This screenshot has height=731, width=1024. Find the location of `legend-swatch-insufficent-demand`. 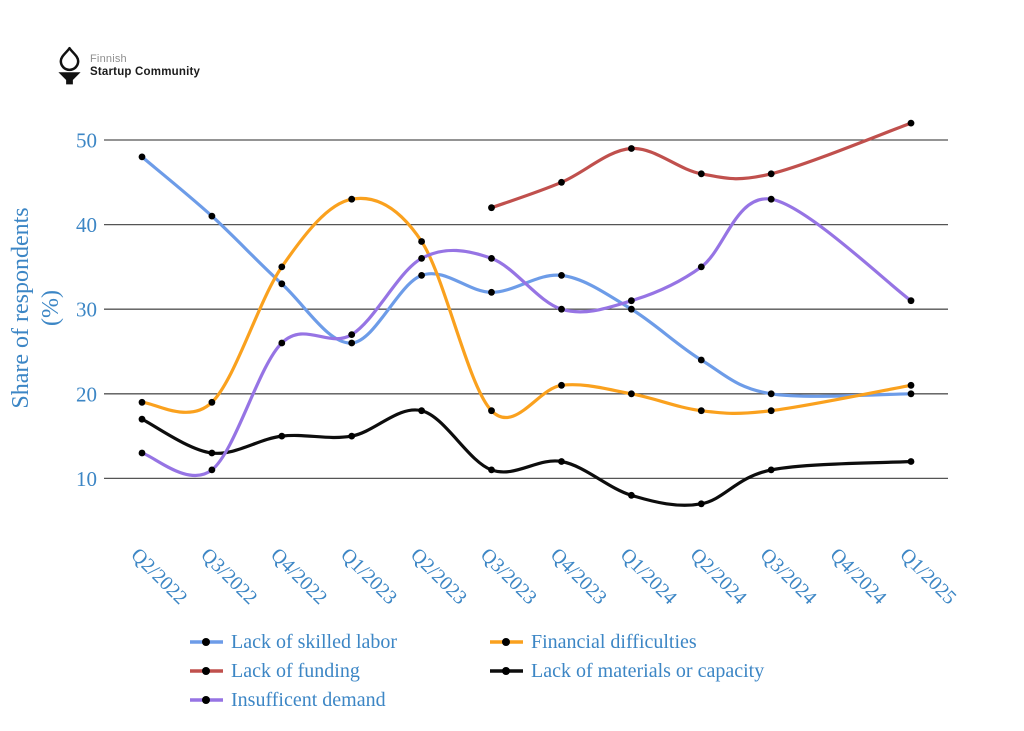

legend-swatch-insufficent-demand is located at coordinates (206, 700).